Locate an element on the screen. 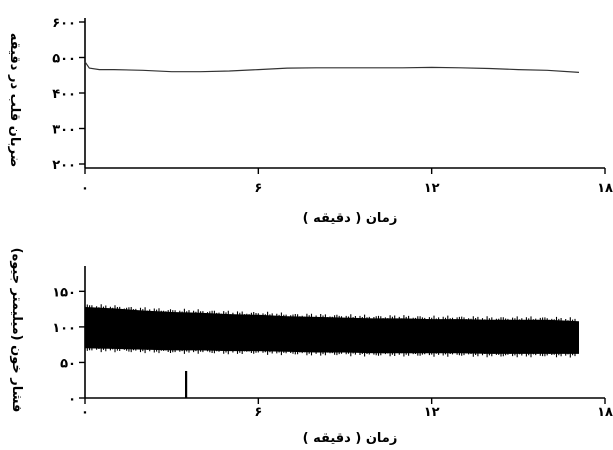  blood-pressure-y-axis-title: فشار خون (میلیمتر جیوه) is located at coordinates (16, 330).